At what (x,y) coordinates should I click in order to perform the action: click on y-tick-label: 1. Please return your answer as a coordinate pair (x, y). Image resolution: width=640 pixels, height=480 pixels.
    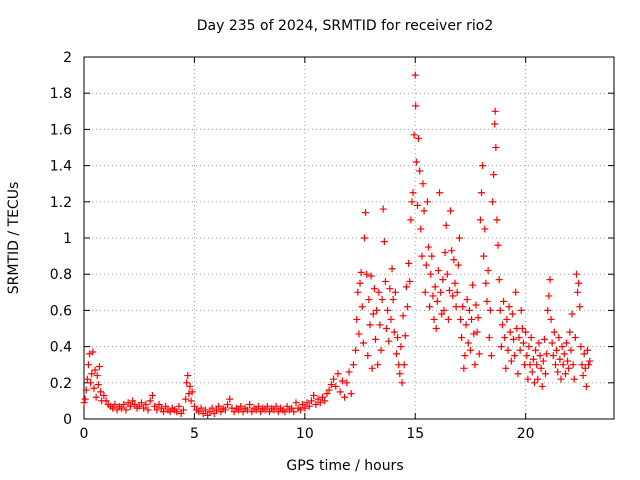
    Looking at the image, I should click on (67, 239).